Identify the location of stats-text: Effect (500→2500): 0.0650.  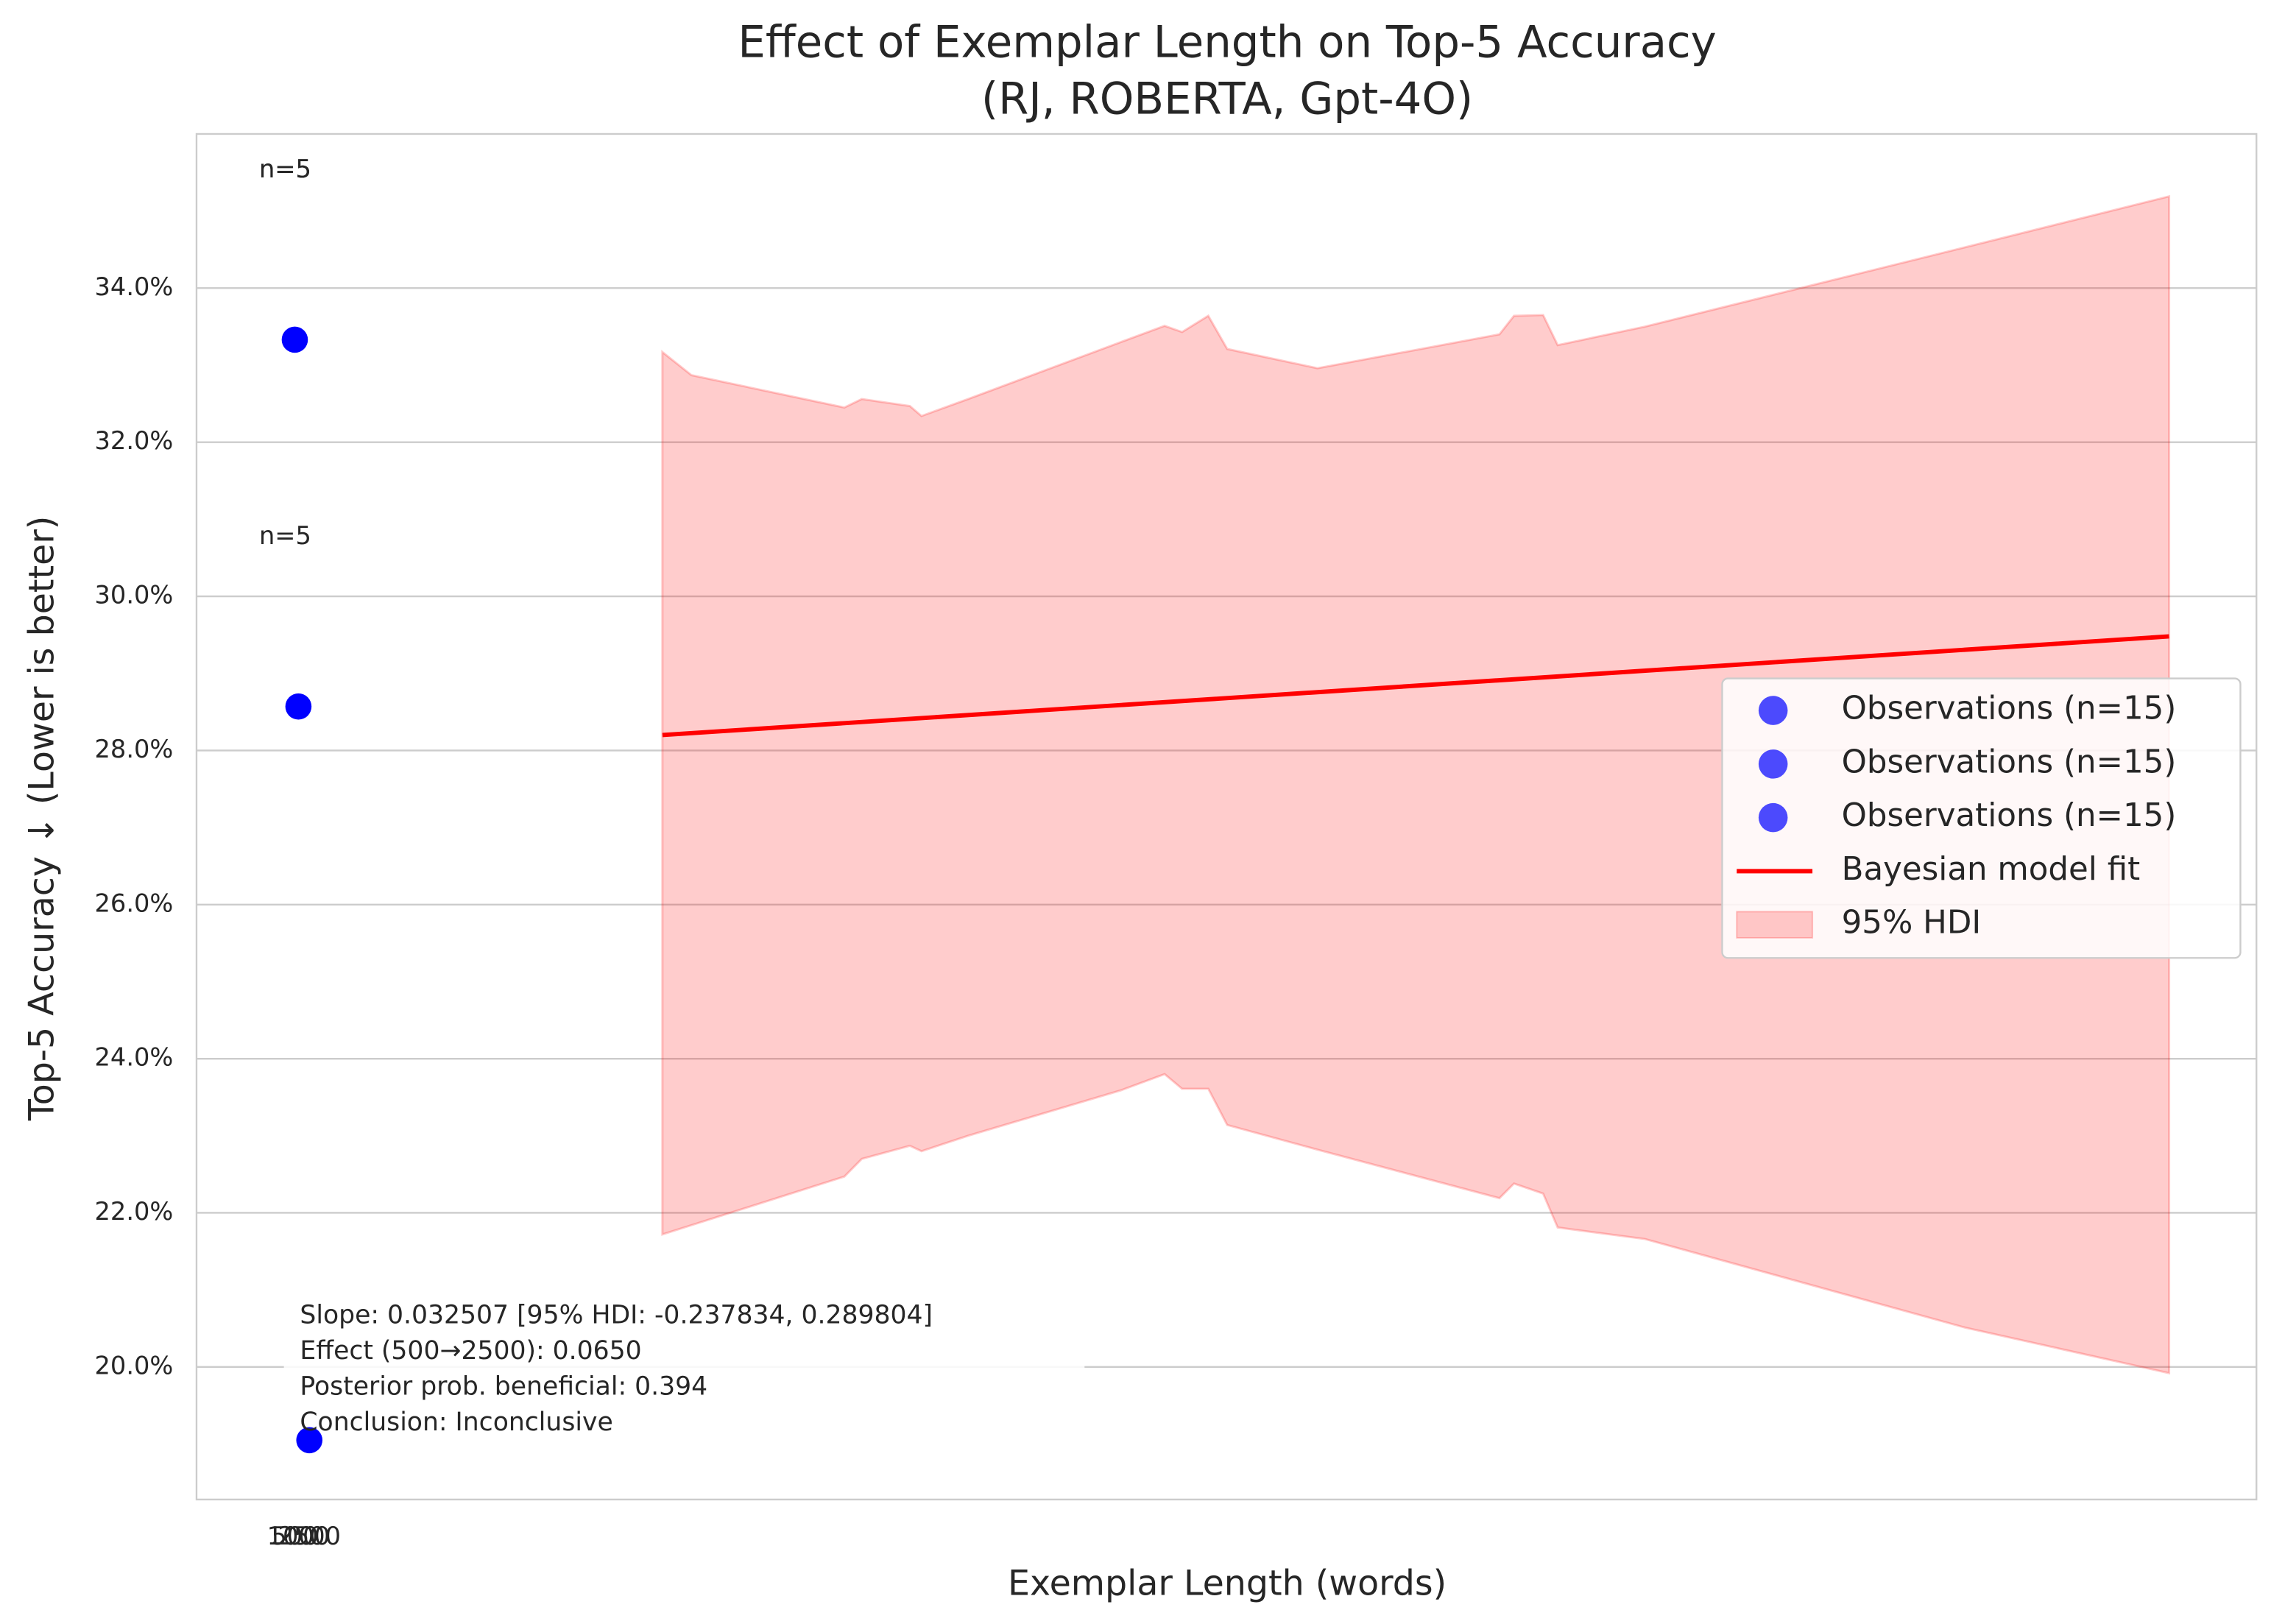
(470, 1351).